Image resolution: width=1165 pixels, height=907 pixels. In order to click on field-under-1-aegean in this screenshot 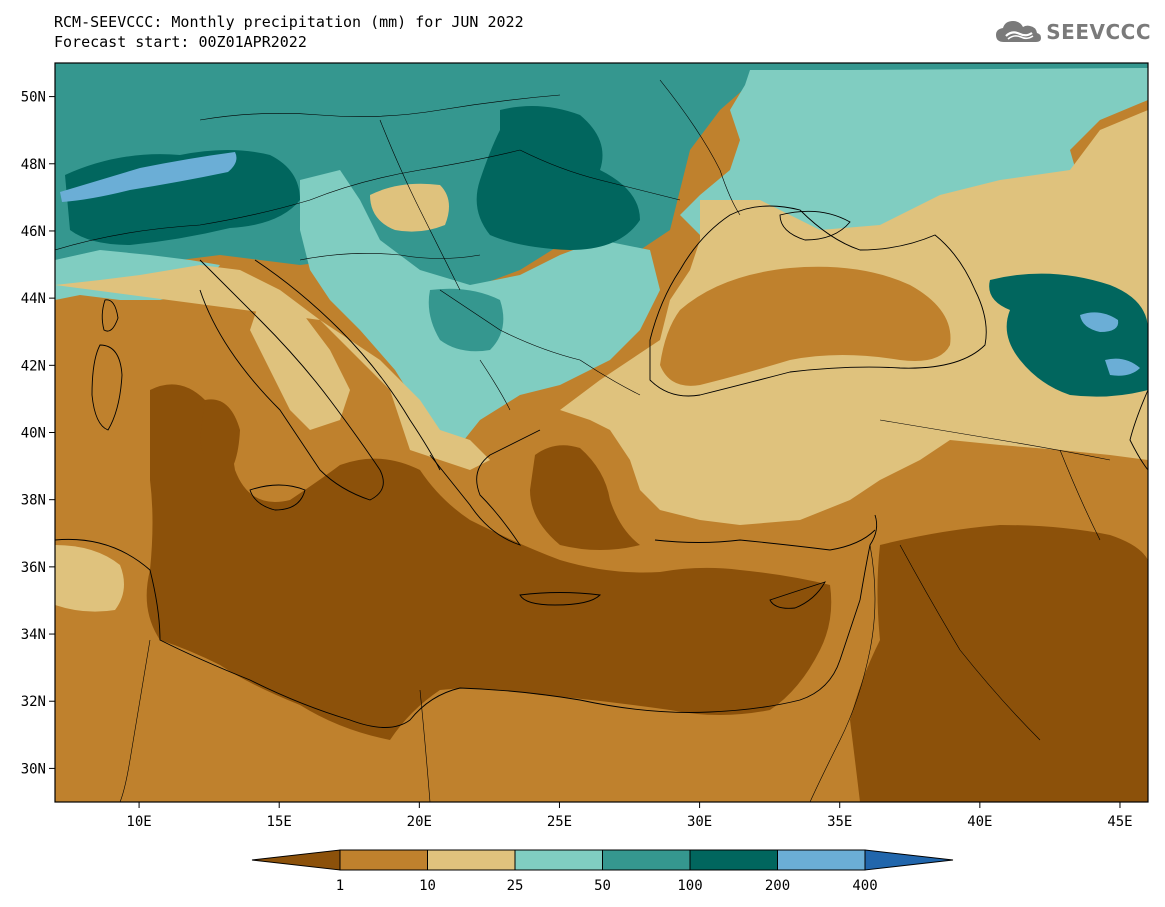, I will do `click(585, 497)`.